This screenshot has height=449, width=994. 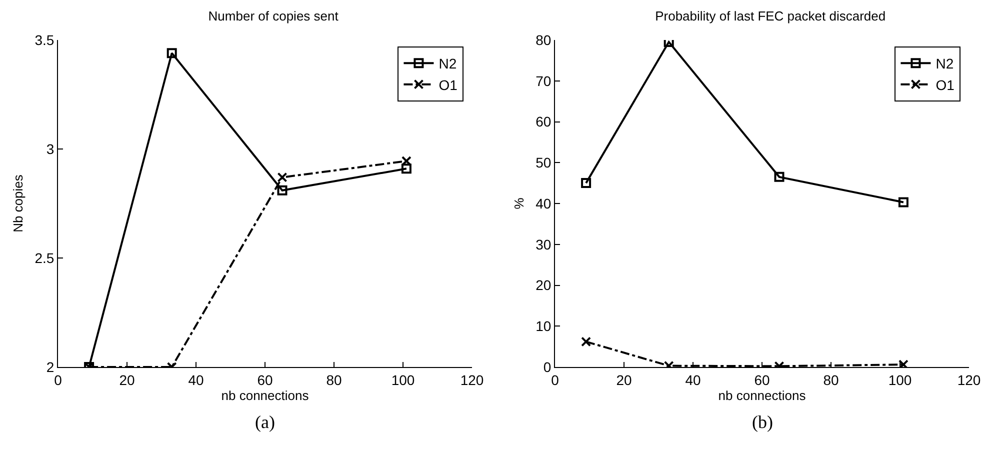 What do you see at coordinates (273, 16) in the screenshot?
I see `chart-title: Number of copies sent` at bounding box center [273, 16].